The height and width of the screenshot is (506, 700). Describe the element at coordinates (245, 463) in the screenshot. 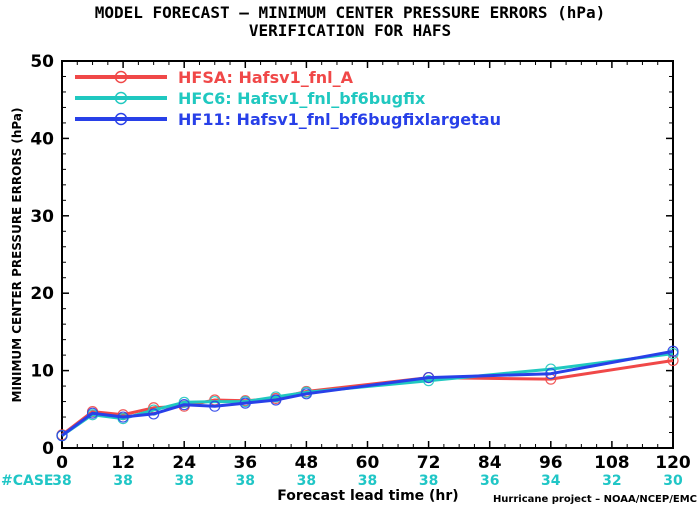

I see `x-tick-label: 36` at that location.